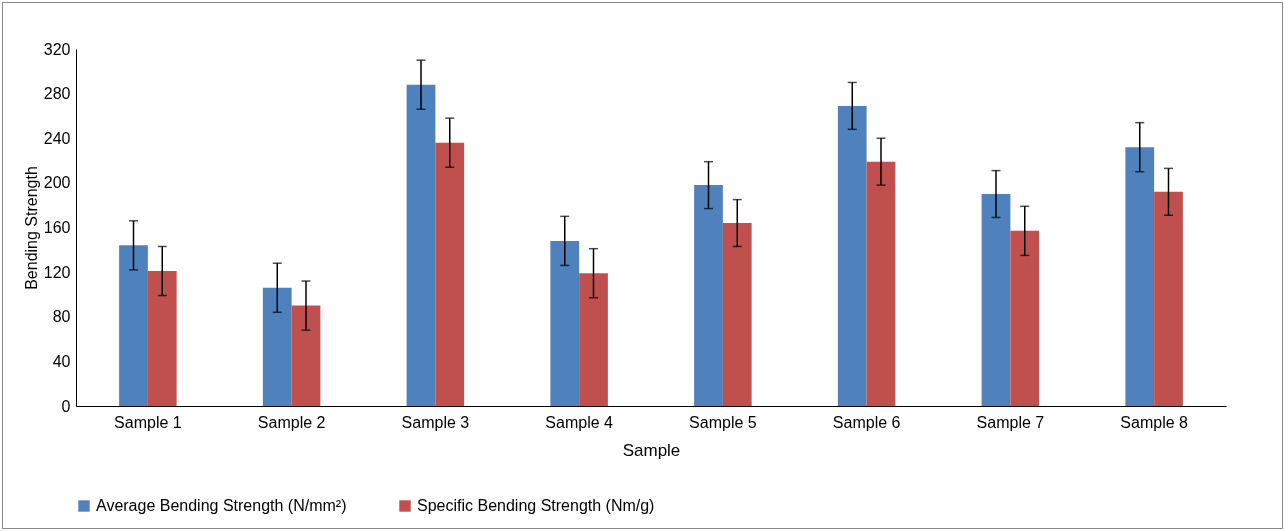  I want to click on y-tick-label: 320, so click(57, 49).